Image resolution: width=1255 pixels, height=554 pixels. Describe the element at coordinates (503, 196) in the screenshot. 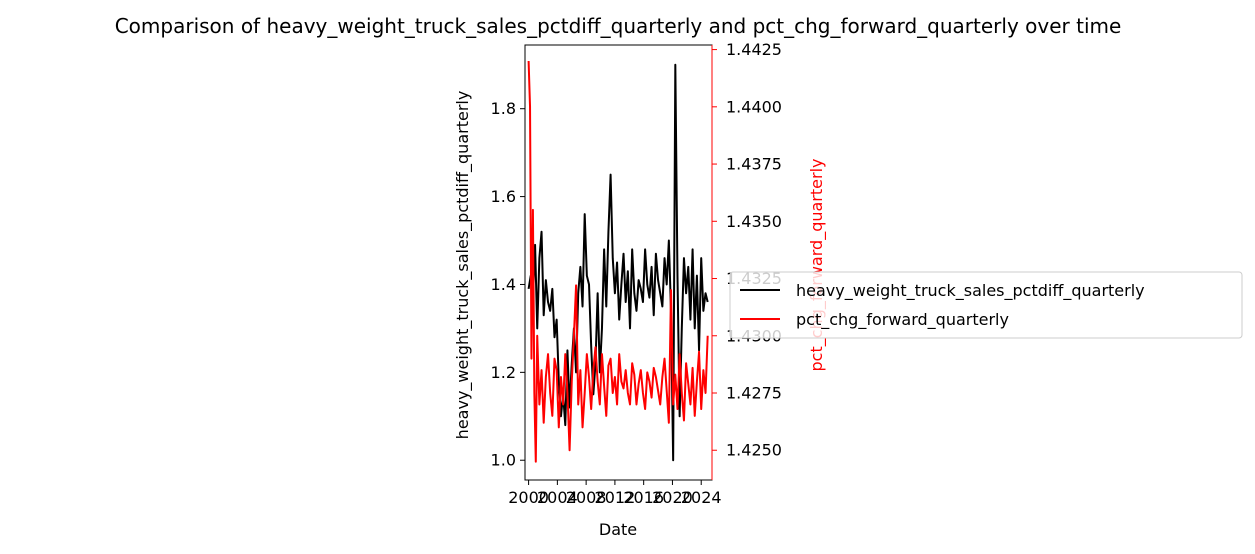

I see `left-y-tick-label: 1.6` at that location.